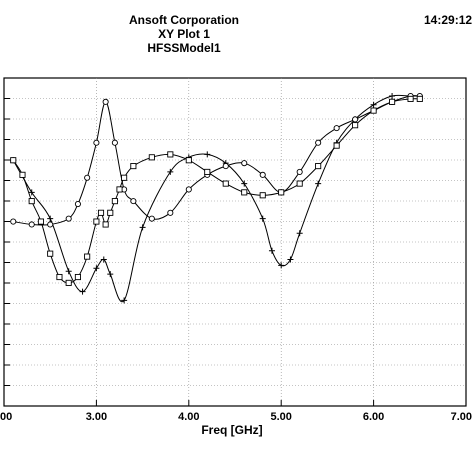  I want to click on project-name: HFSSModel1, so click(184, 48).